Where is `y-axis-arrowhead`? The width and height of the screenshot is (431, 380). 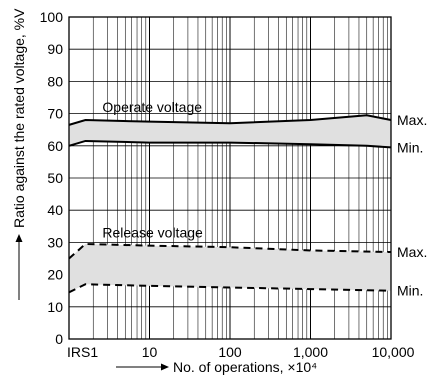 y-axis-arrowhead is located at coordinates (19, 238).